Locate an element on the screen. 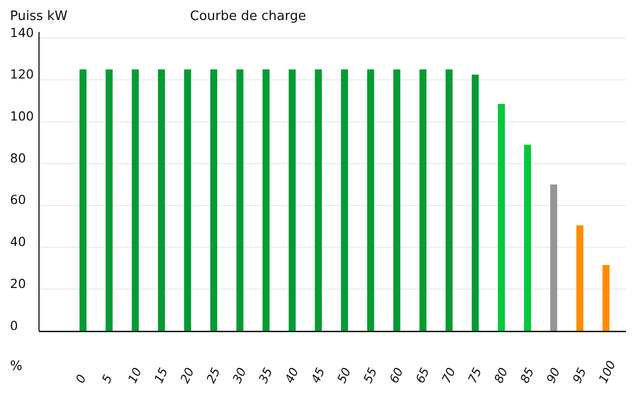 The width and height of the screenshot is (640, 400). y-tick-label: 80 is located at coordinates (18, 158).